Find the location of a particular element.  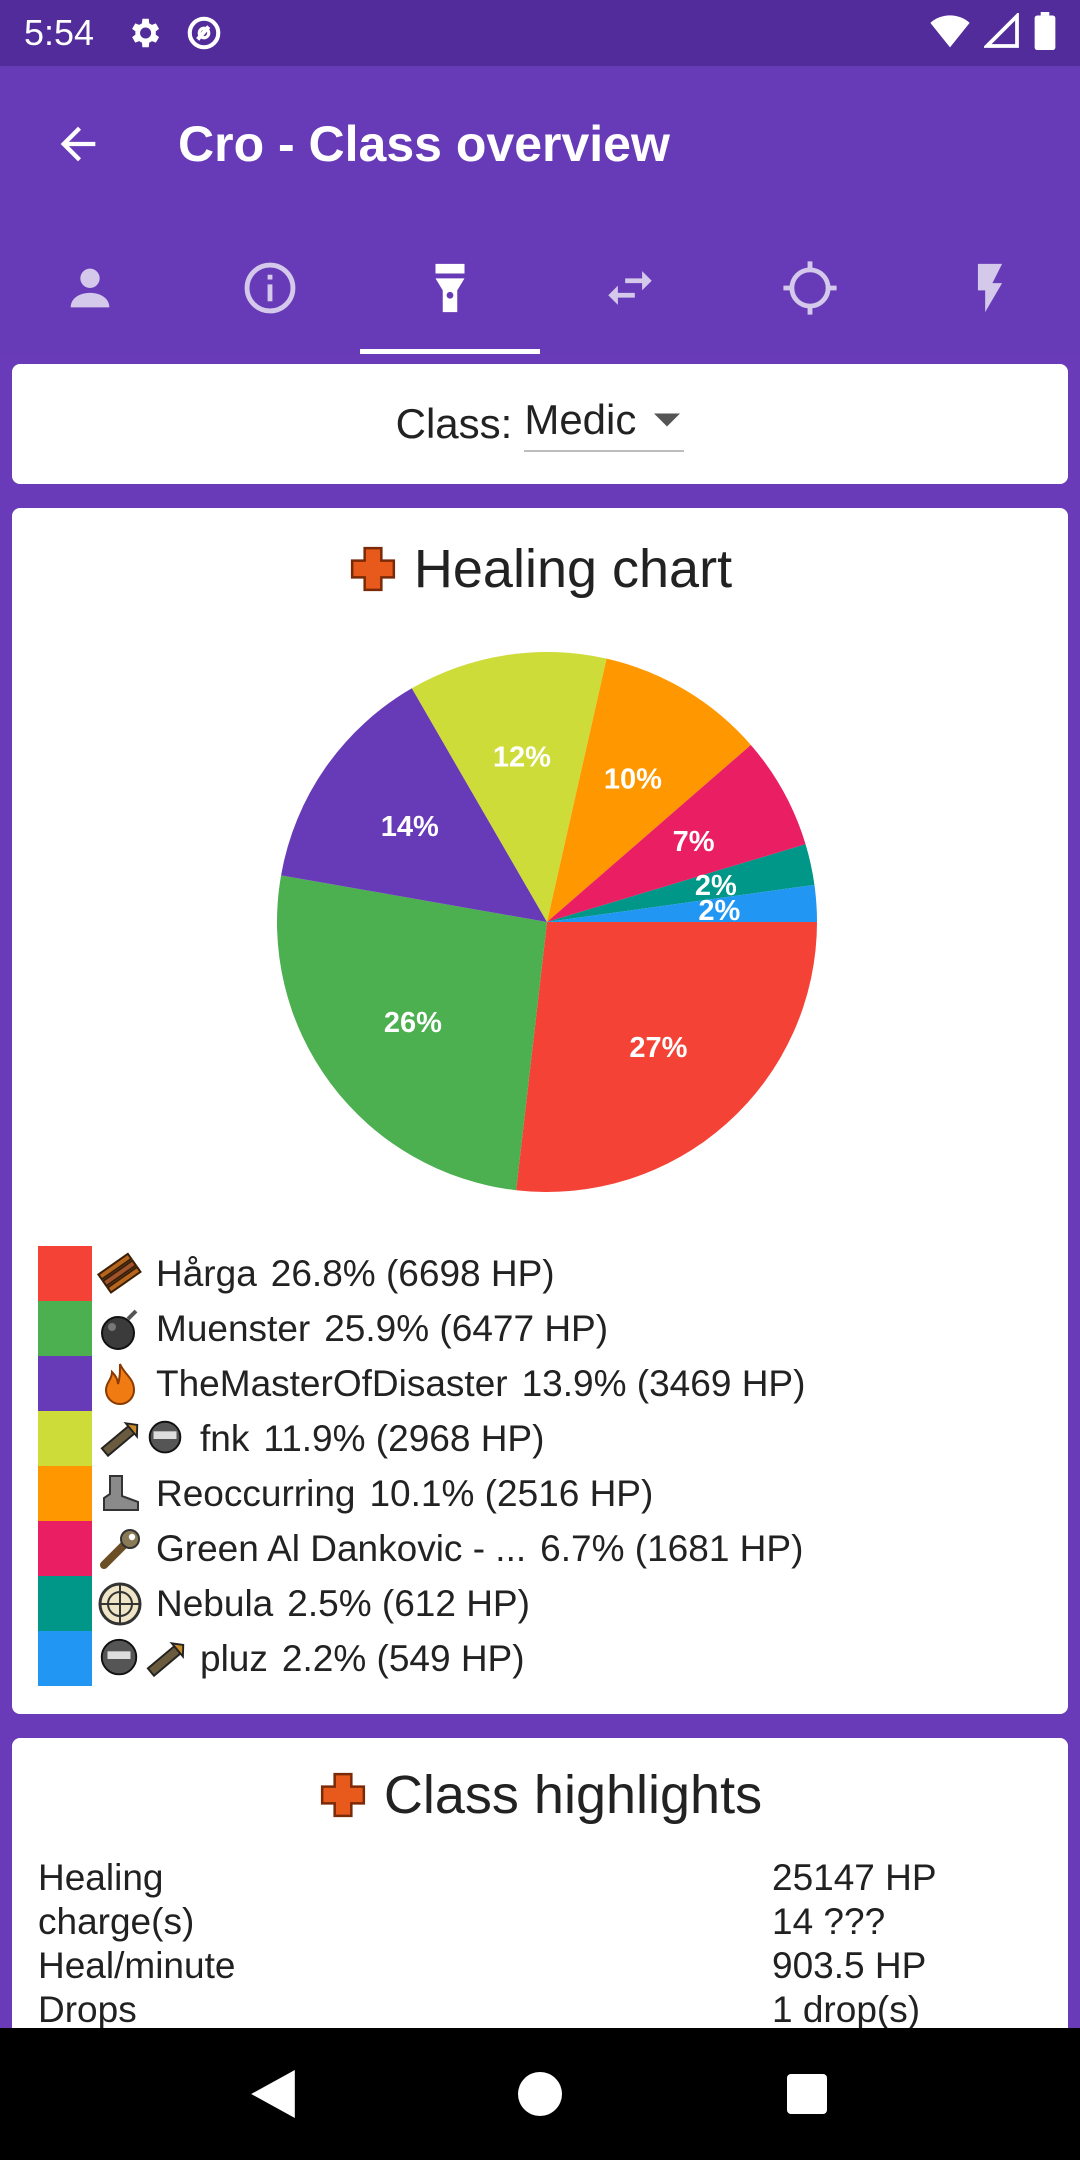

swap-icon is located at coordinates (630, 288).